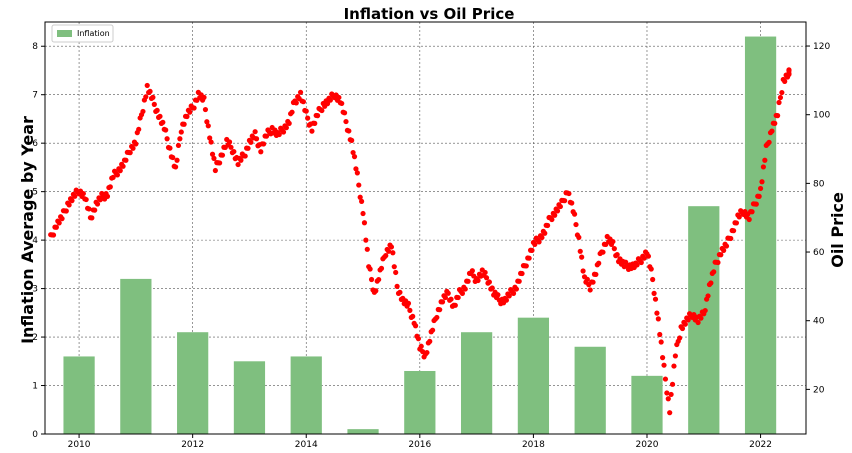 This screenshot has width=852, height=453. I want to click on x-tick-label: 2014, so click(306, 445).